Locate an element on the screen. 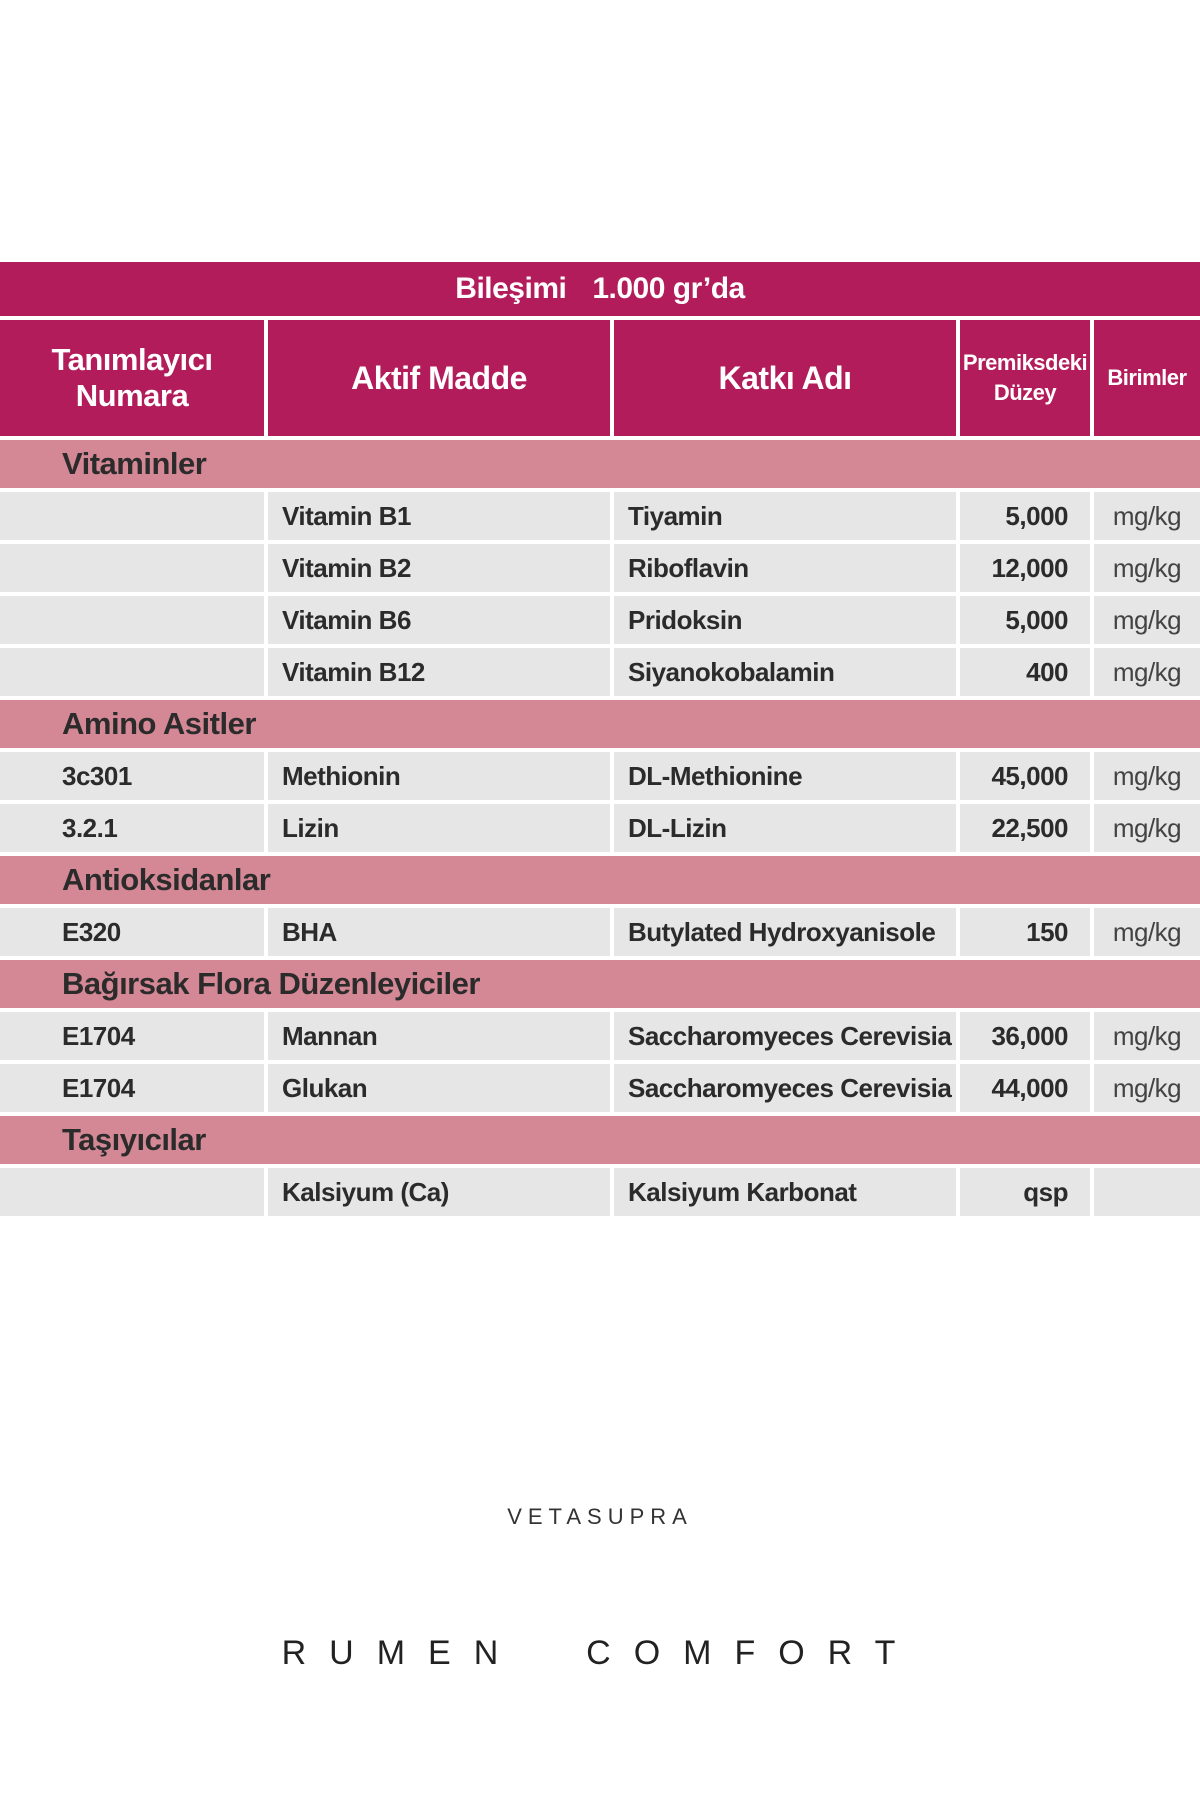 The height and width of the screenshot is (1800, 1200). cell-active: Vitamin B6 is located at coordinates (441, 620).